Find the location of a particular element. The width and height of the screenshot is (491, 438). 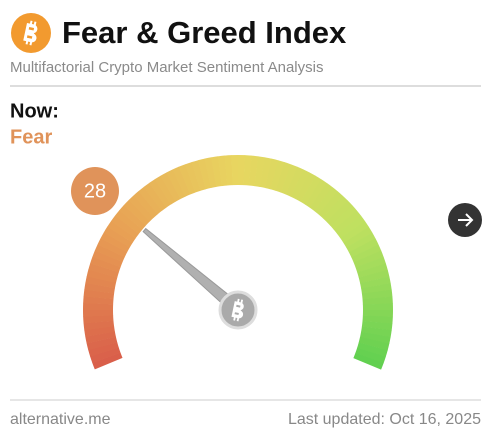

last-updated: Last updated: Oct 16, 2025 is located at coordinates (384, 419).